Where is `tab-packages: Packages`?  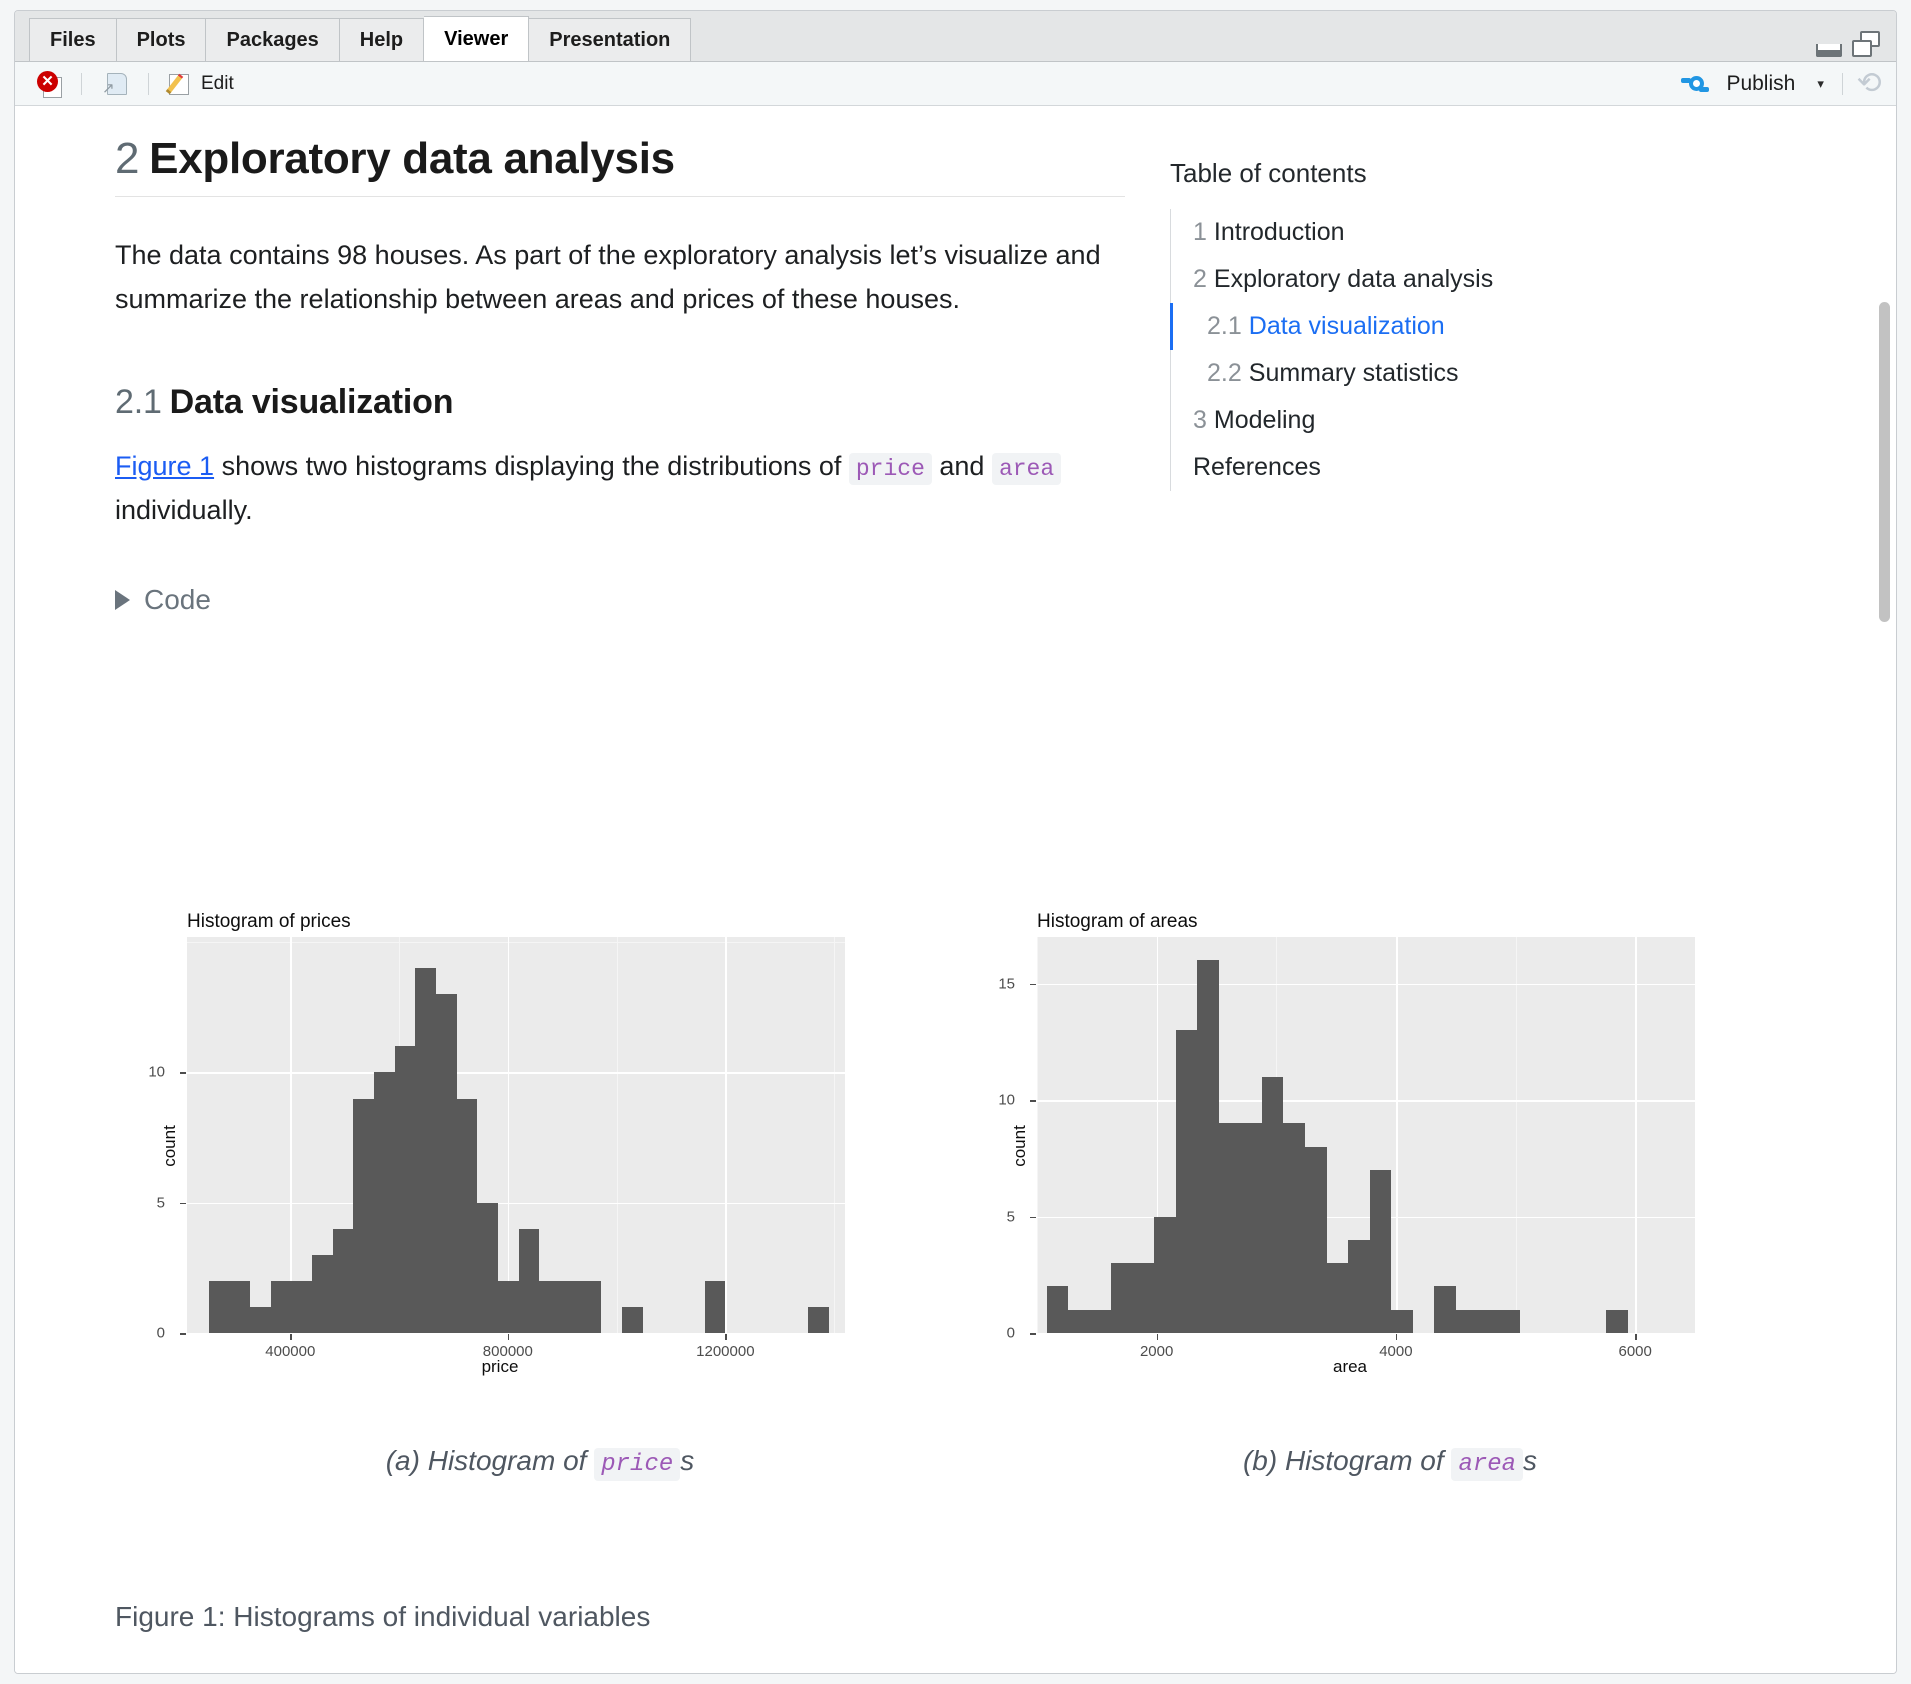 tab-packages: Packages is located at coordinates (273, 39).